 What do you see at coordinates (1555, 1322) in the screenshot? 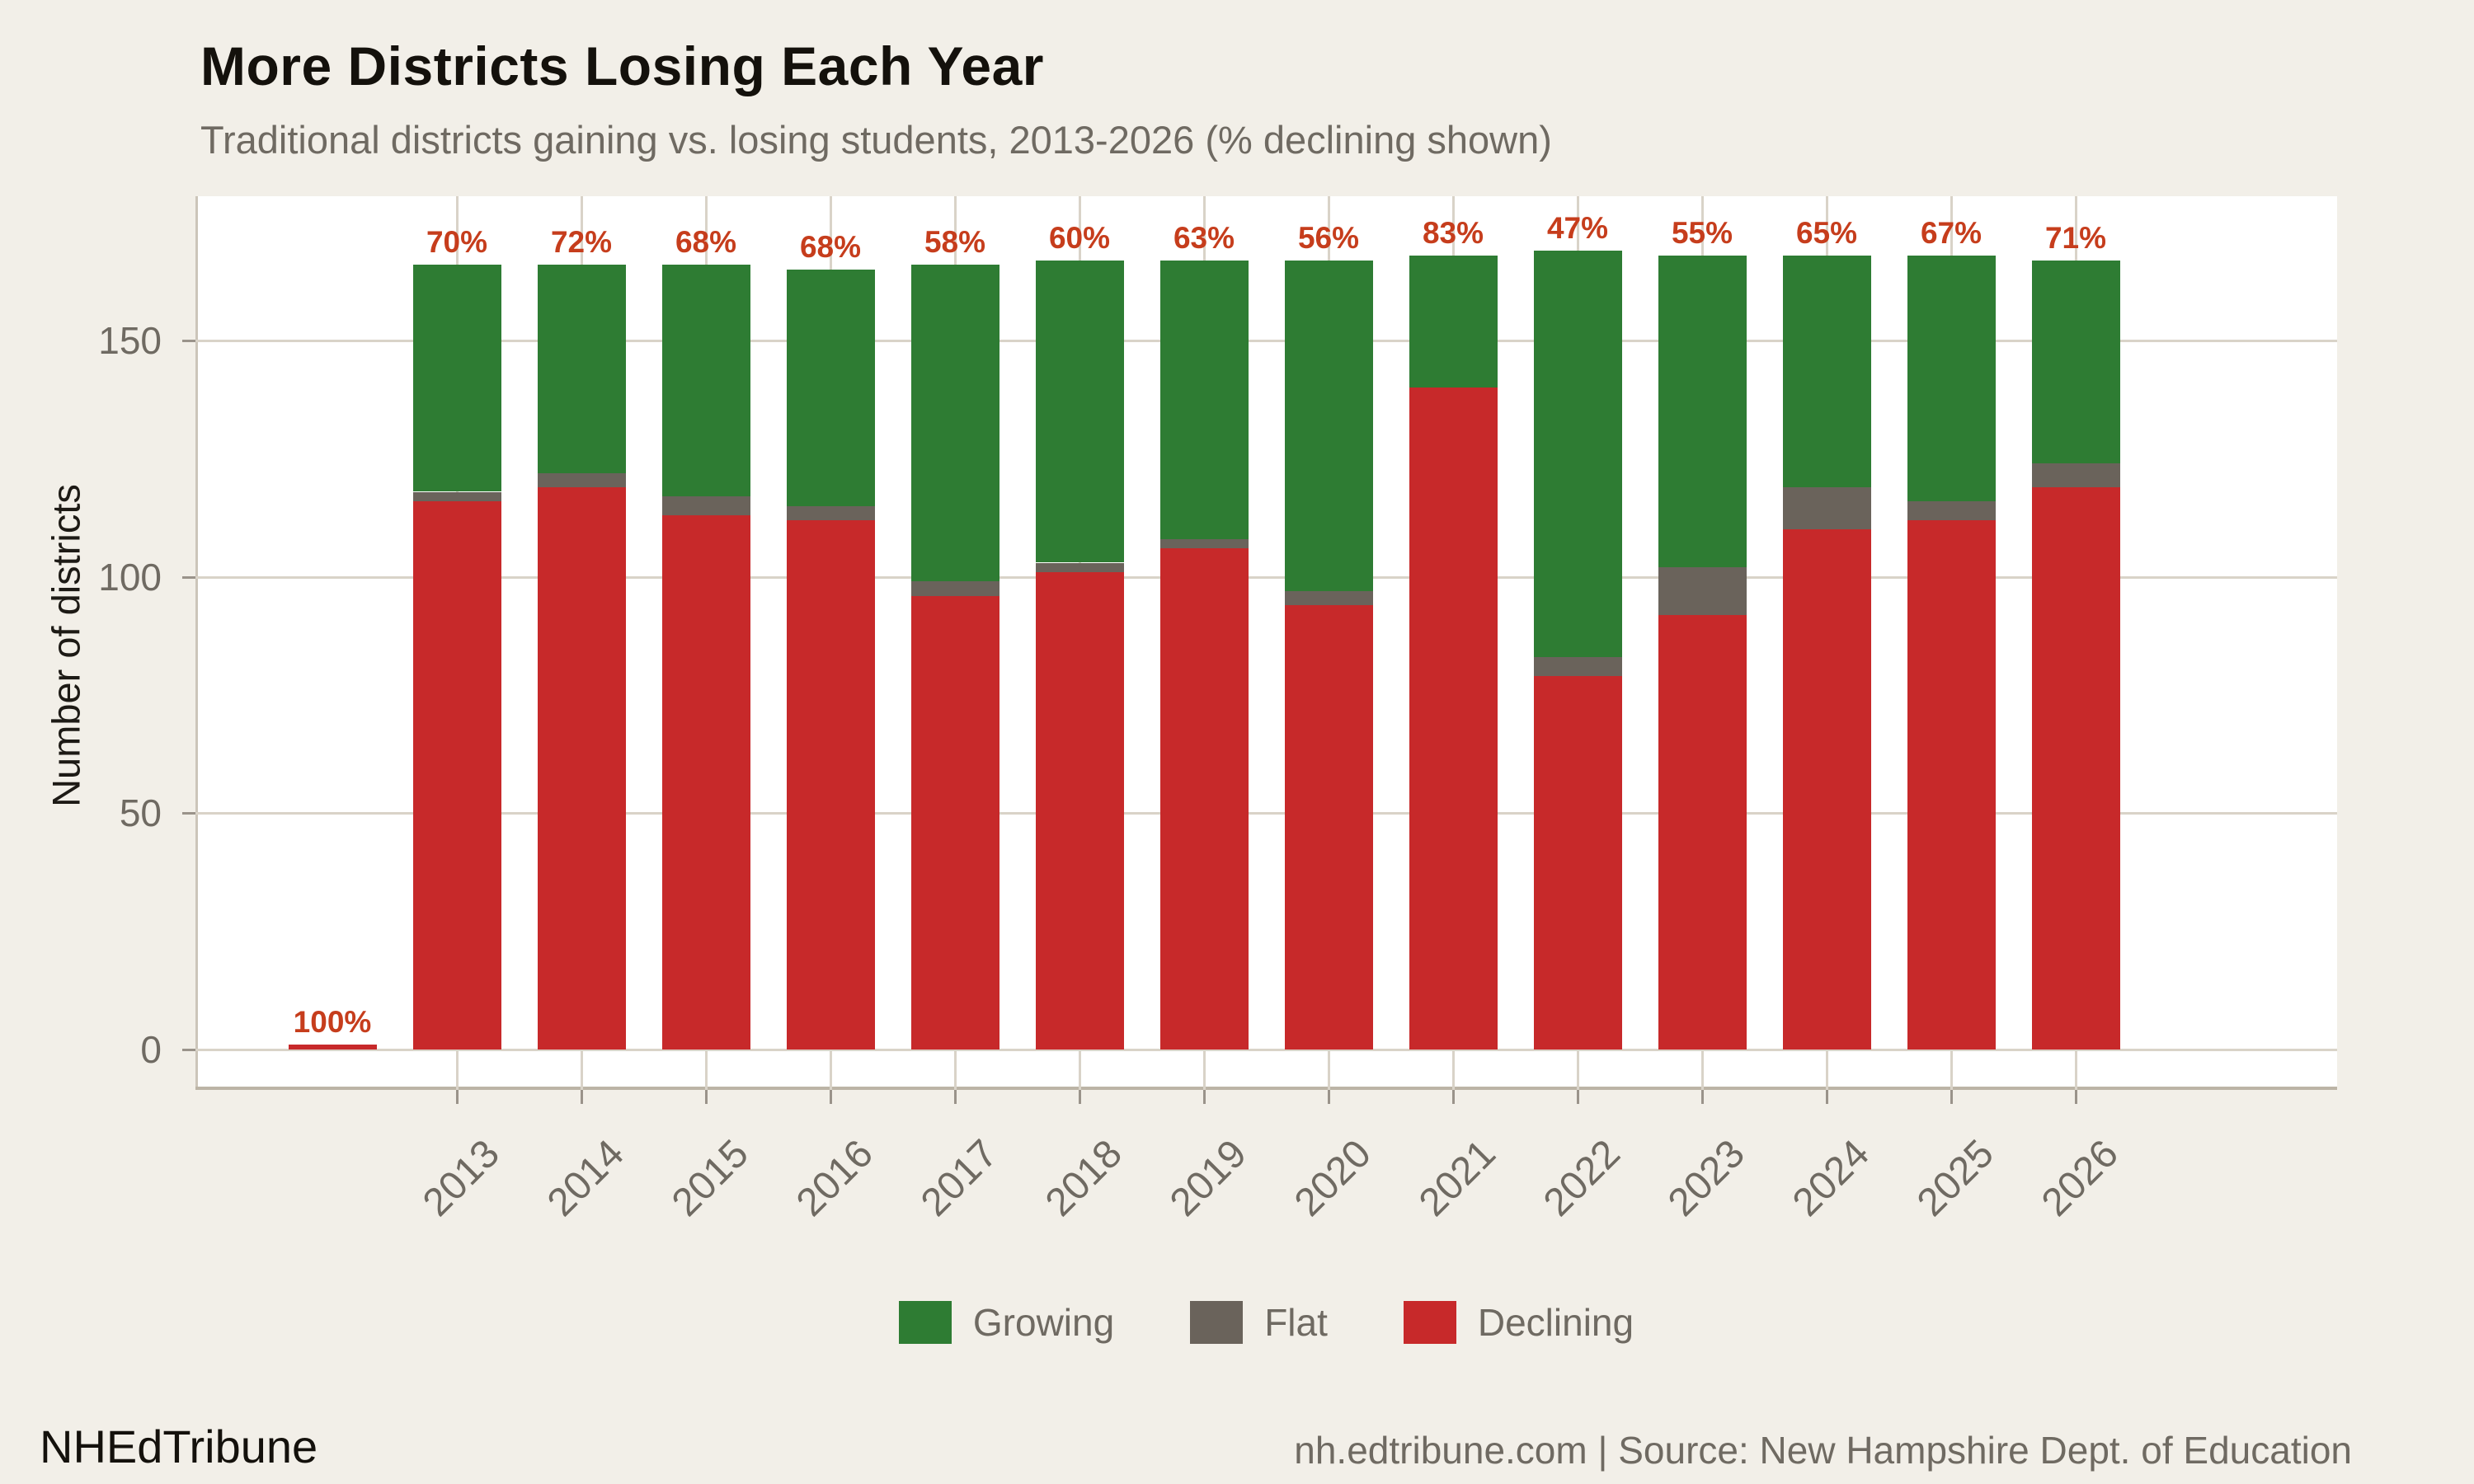
I see `legend-label: Declining` at bounding box center [1555, 1322].